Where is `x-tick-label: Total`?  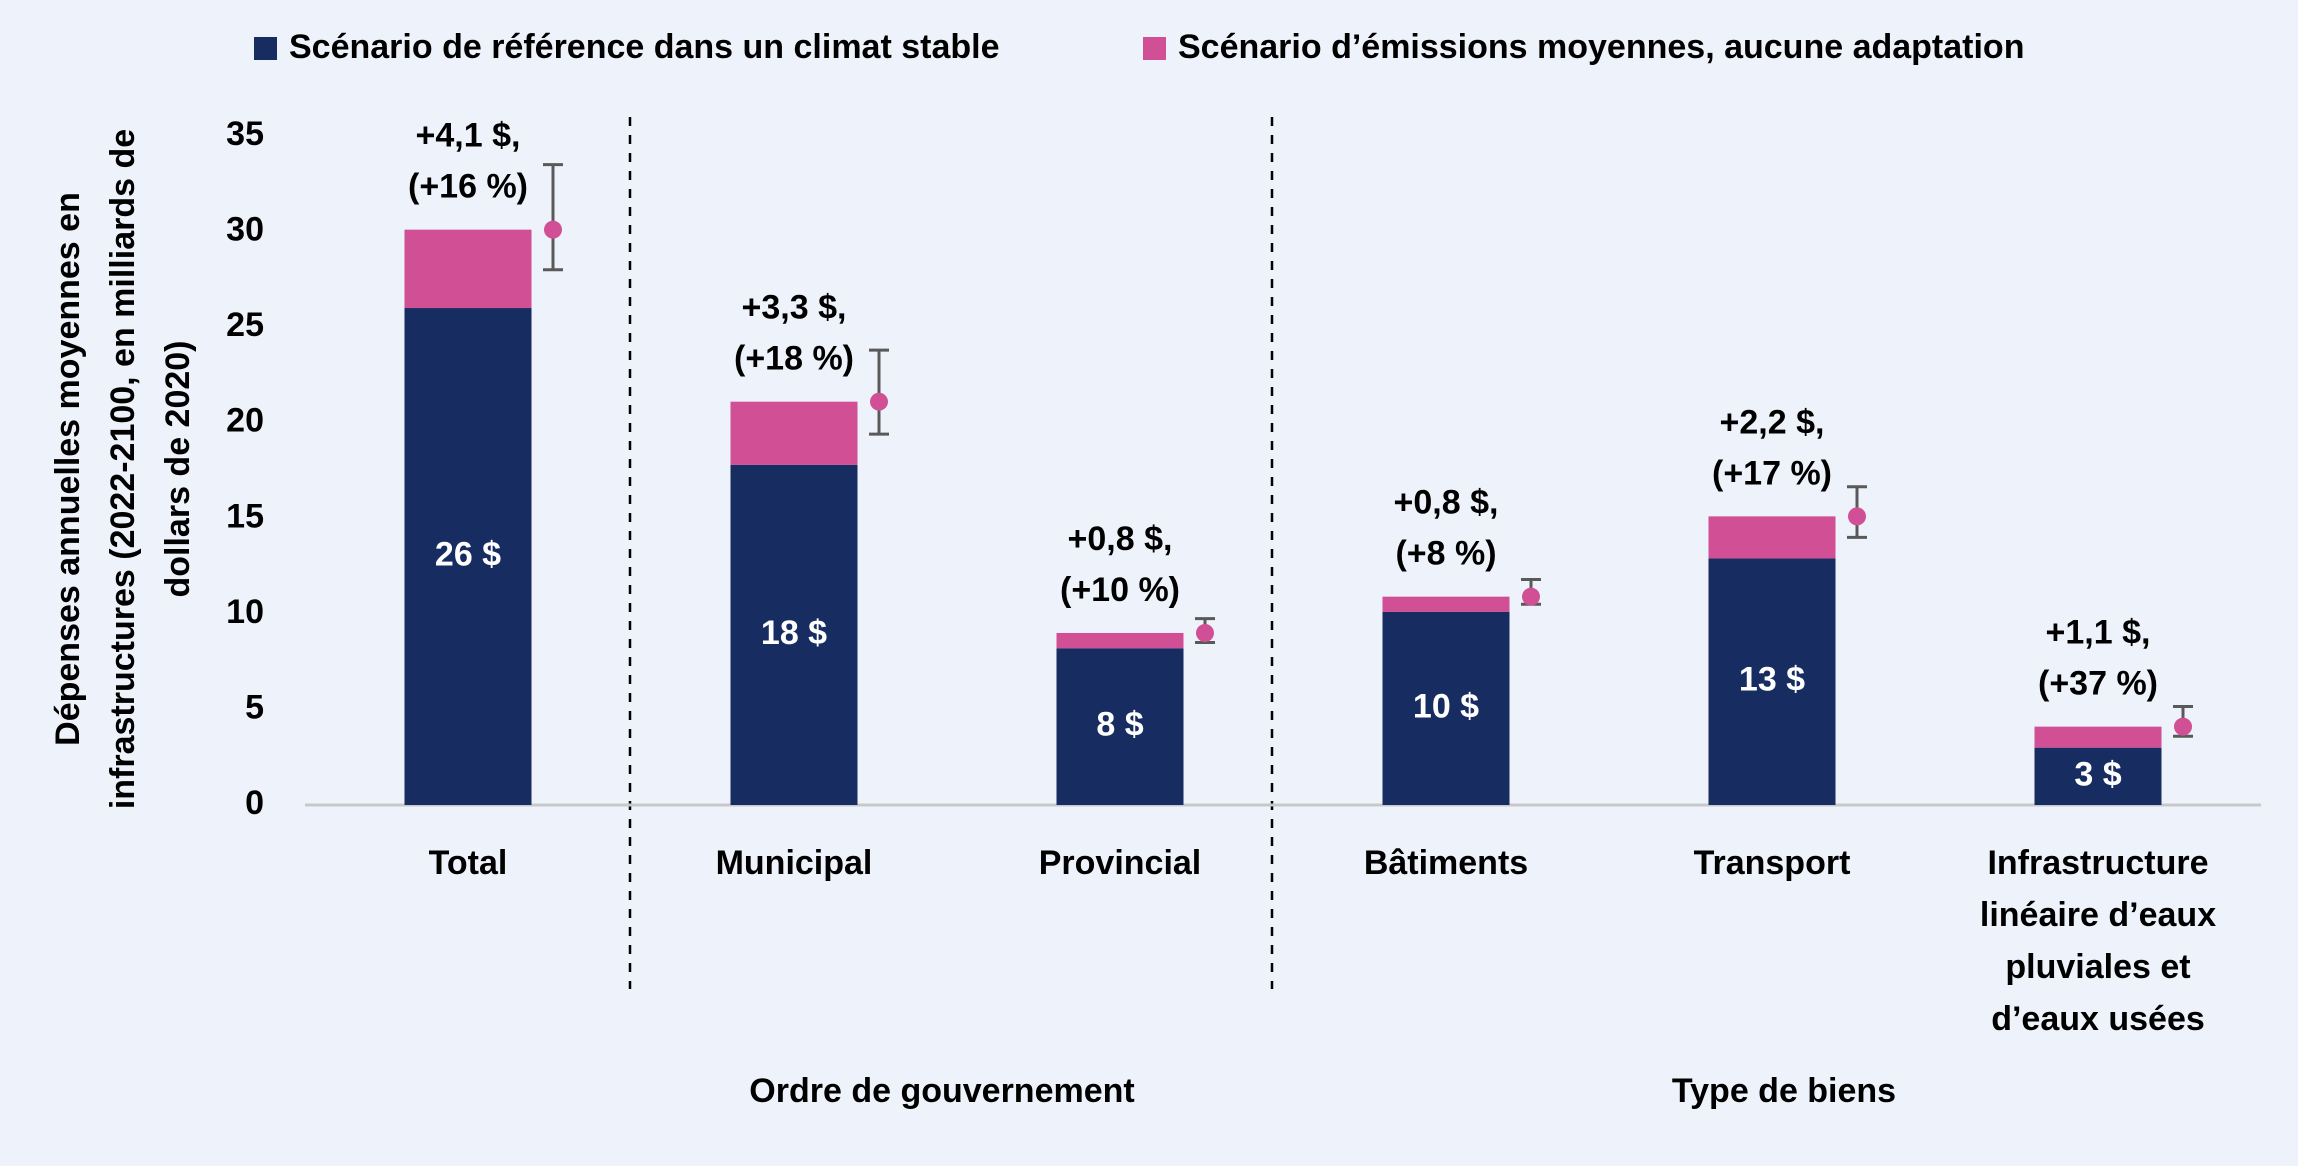
x-tick-label: Total is located at coordinates (468, 863).